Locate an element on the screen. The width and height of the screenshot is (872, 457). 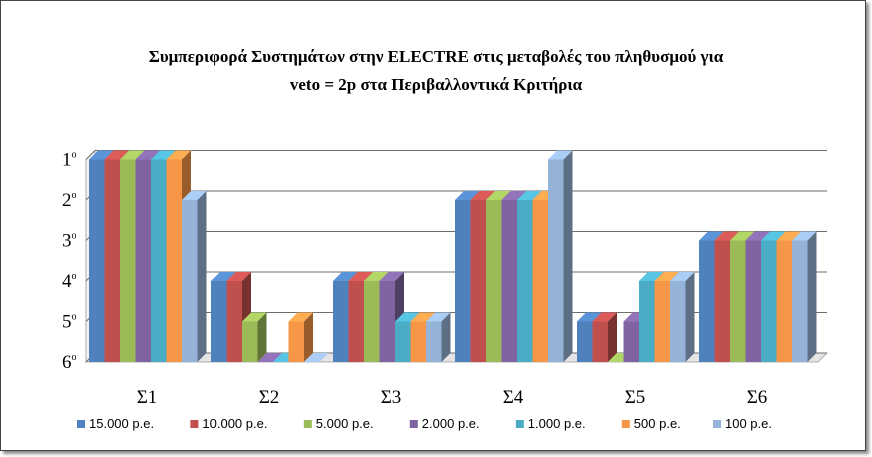
x-tick-label: Σ5 is located at coordinates (635, 397).